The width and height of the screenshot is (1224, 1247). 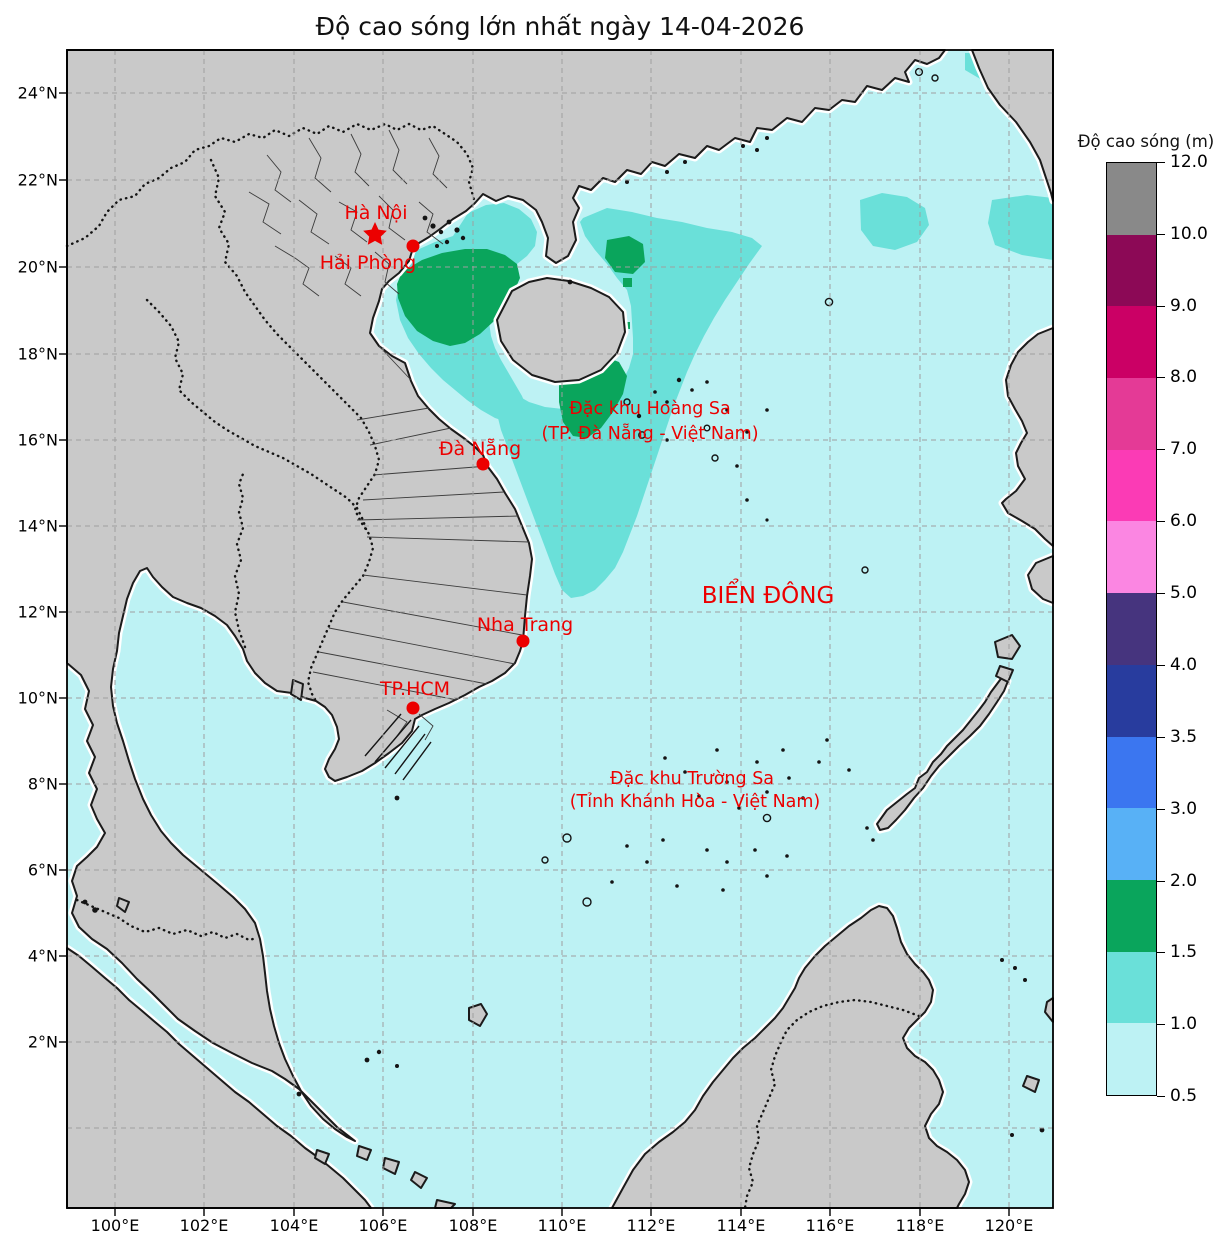 What do you see at coordinates (525, 625) in the screenshot?
I see `label-nhatrang: Nha Trang` at bounding box center [525, 625].